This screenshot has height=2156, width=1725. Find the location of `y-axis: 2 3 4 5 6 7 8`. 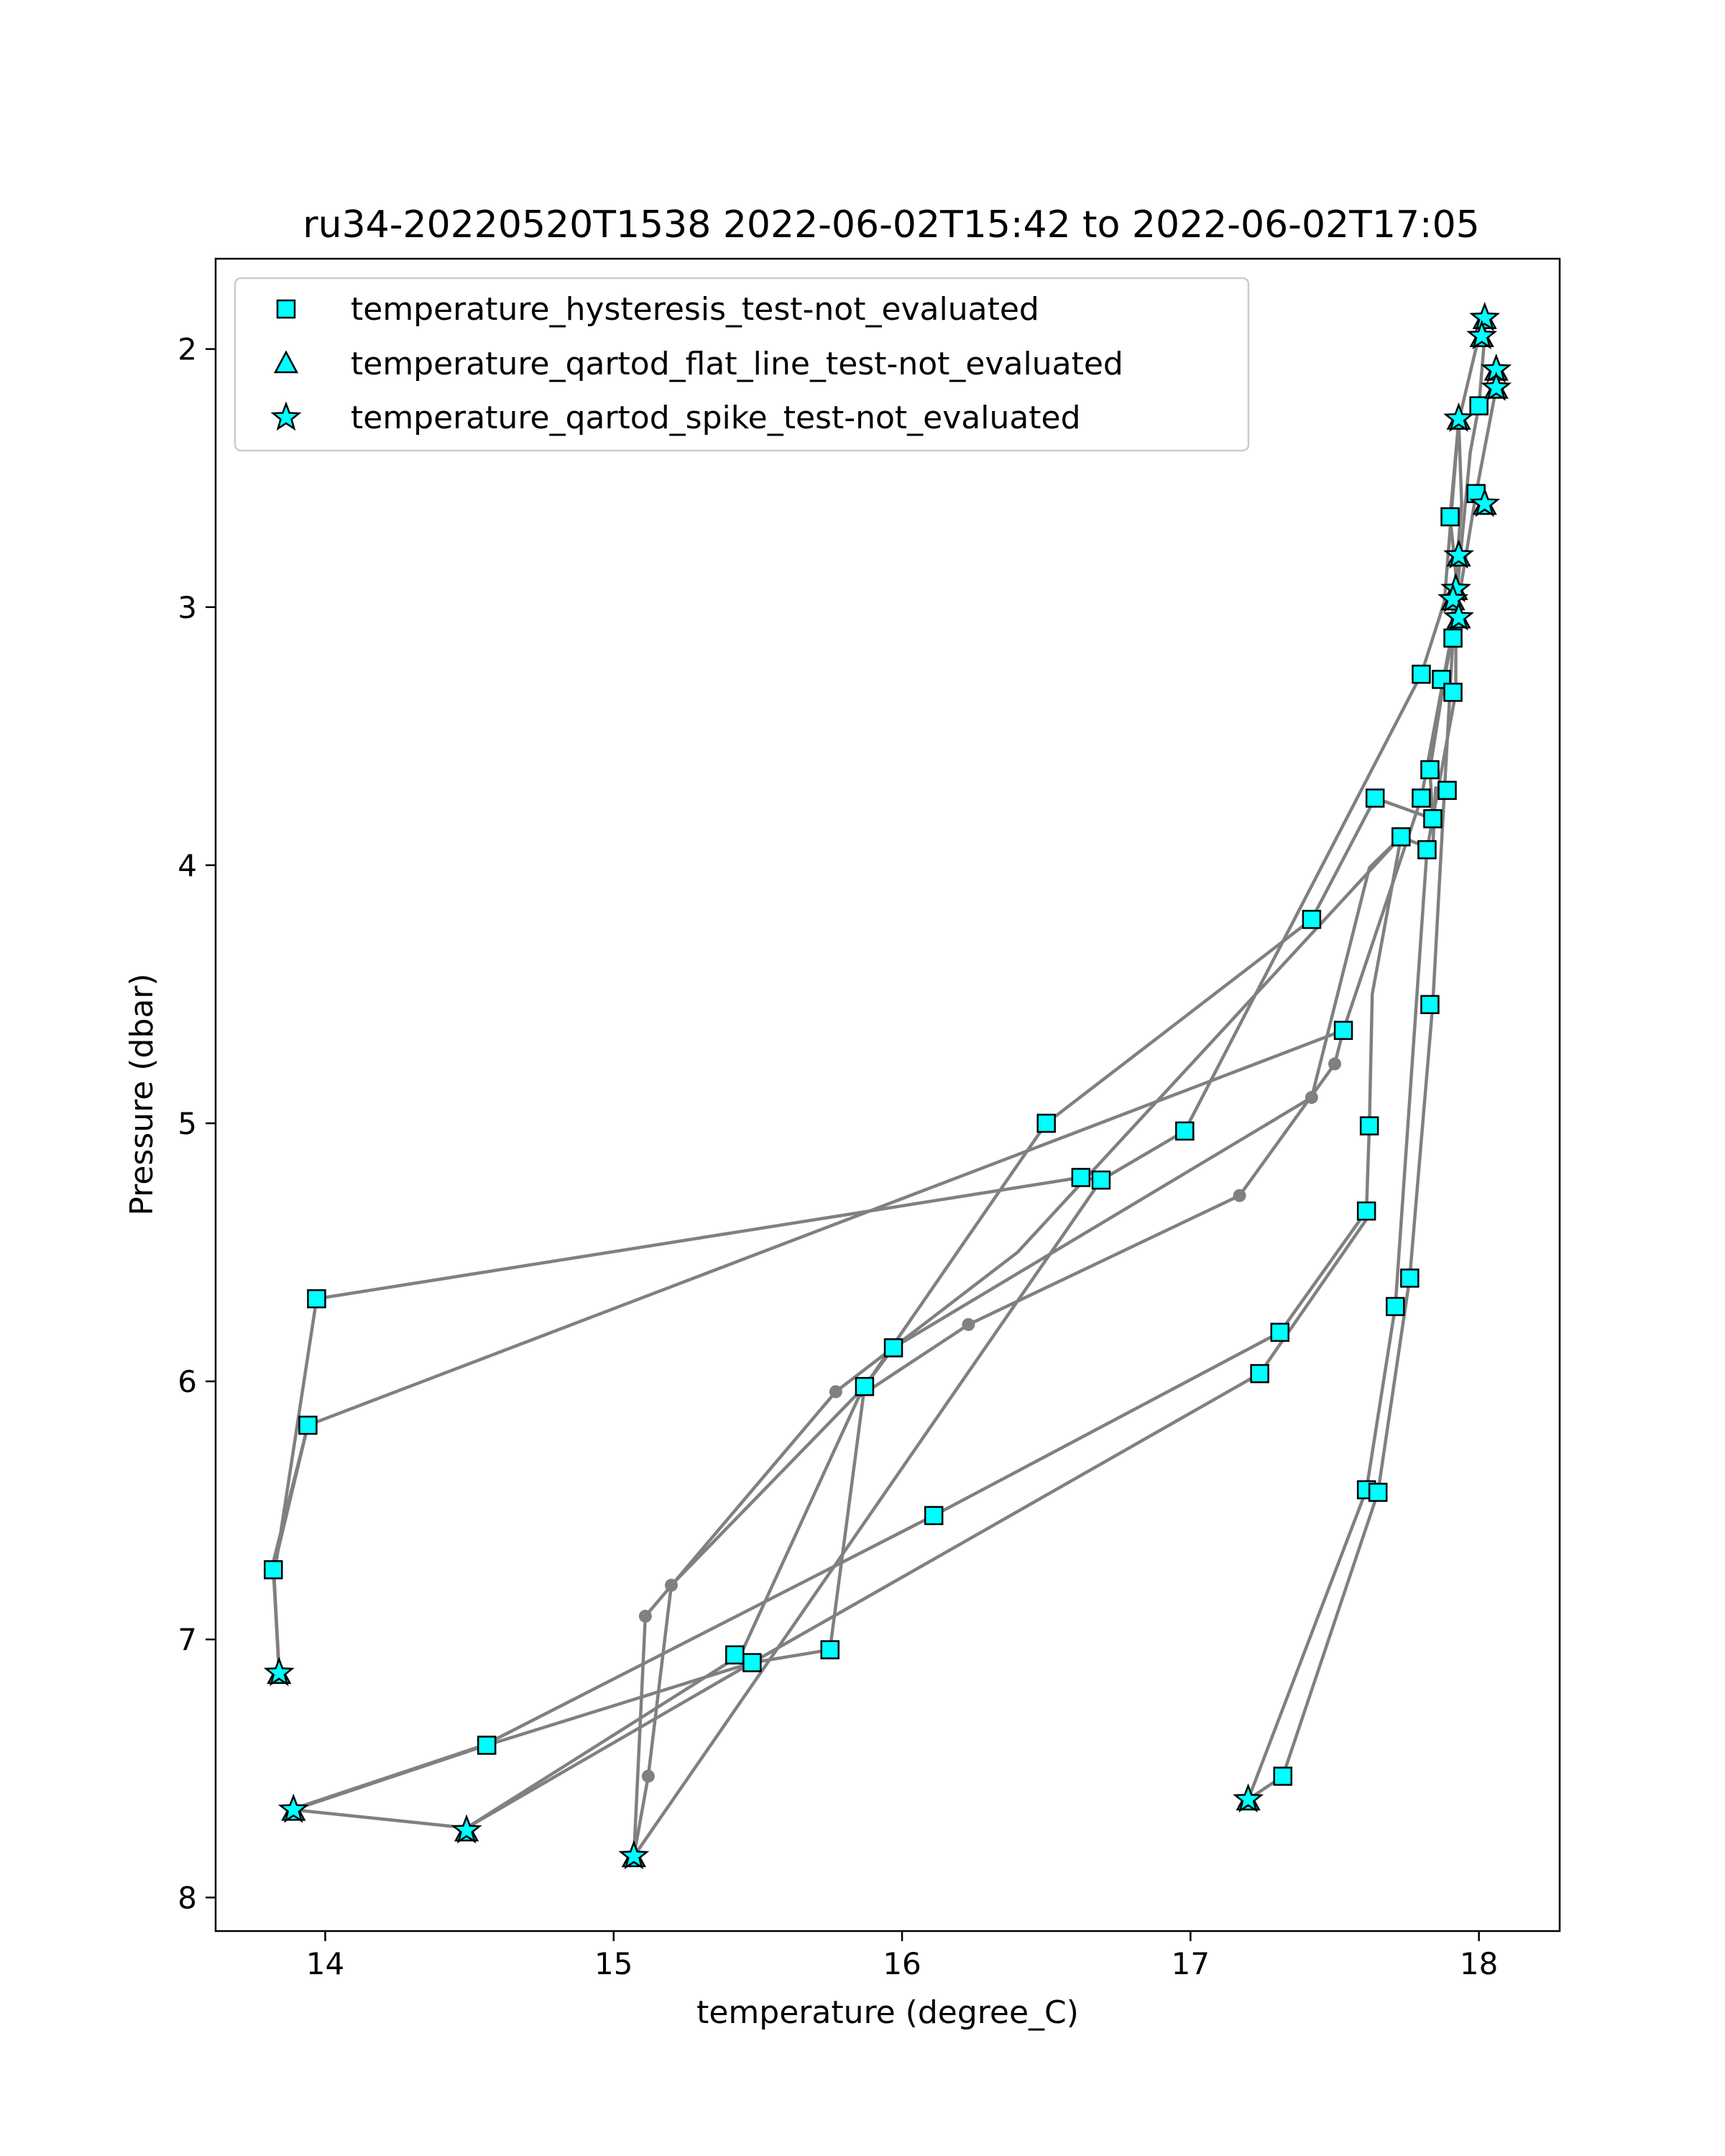

y-axis: 2 3 4 5 6 7 8 is located at coordinates (197, 1123).